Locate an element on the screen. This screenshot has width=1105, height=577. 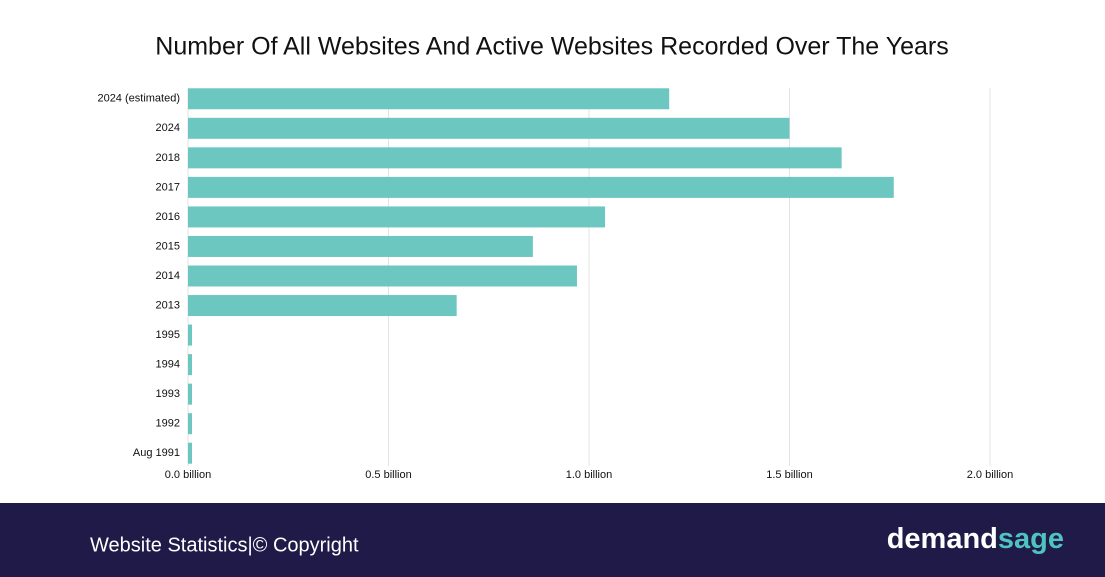
x-tick-label: 0.0 billion is located at coordinates (188, 475).